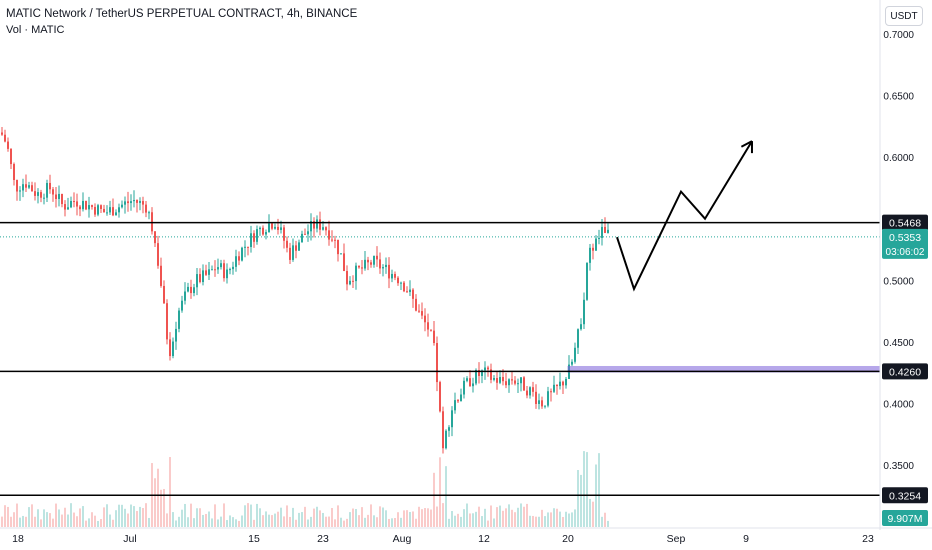  I want to click on projection-path, so click(684, 216).